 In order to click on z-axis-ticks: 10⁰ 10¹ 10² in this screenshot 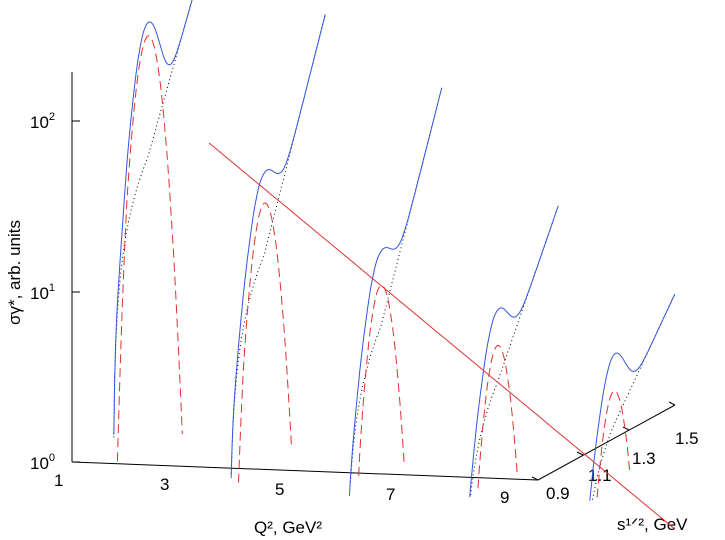, I will do `click(55, 292)`.